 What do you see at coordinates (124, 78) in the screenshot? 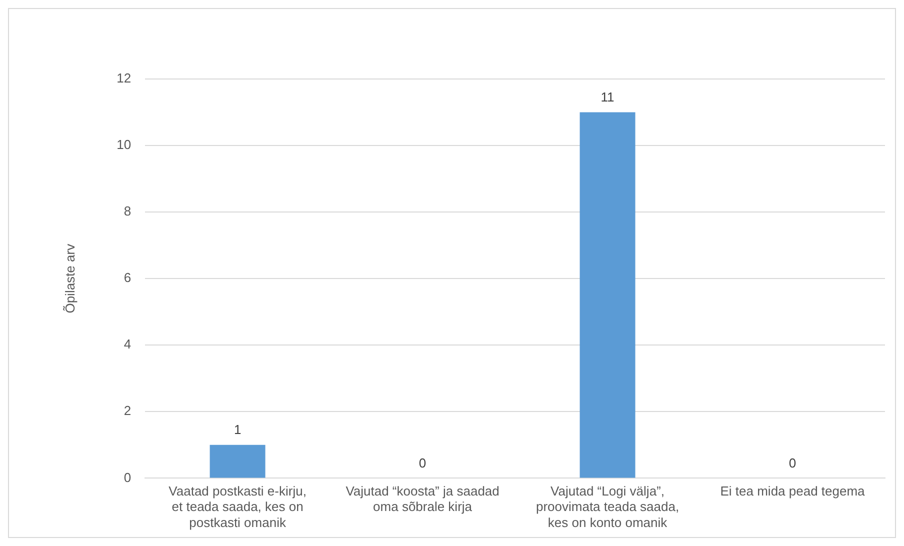
I see `y-tick-label: 12` at bounding box center [124, 78].